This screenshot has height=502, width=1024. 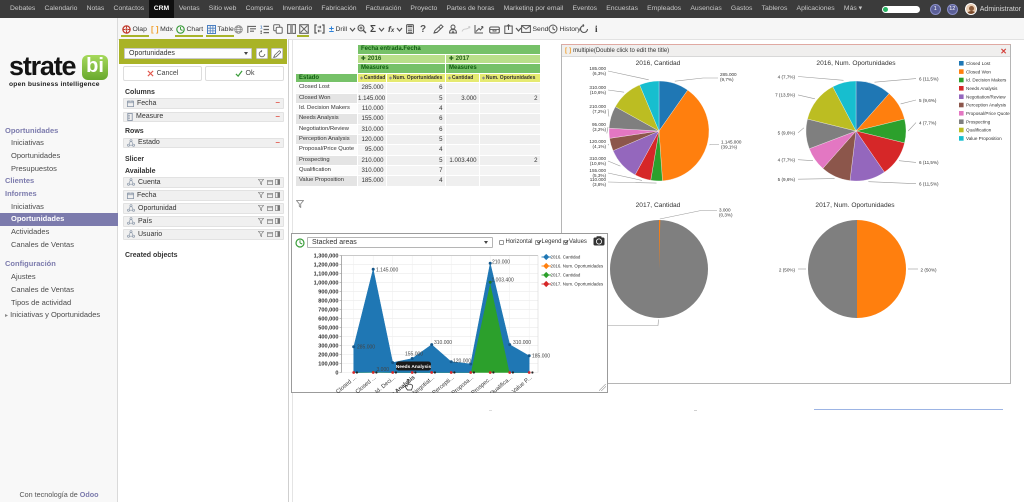 I want to click on svg-text: Proposal/Price Quote, so click(x=988, y=113).